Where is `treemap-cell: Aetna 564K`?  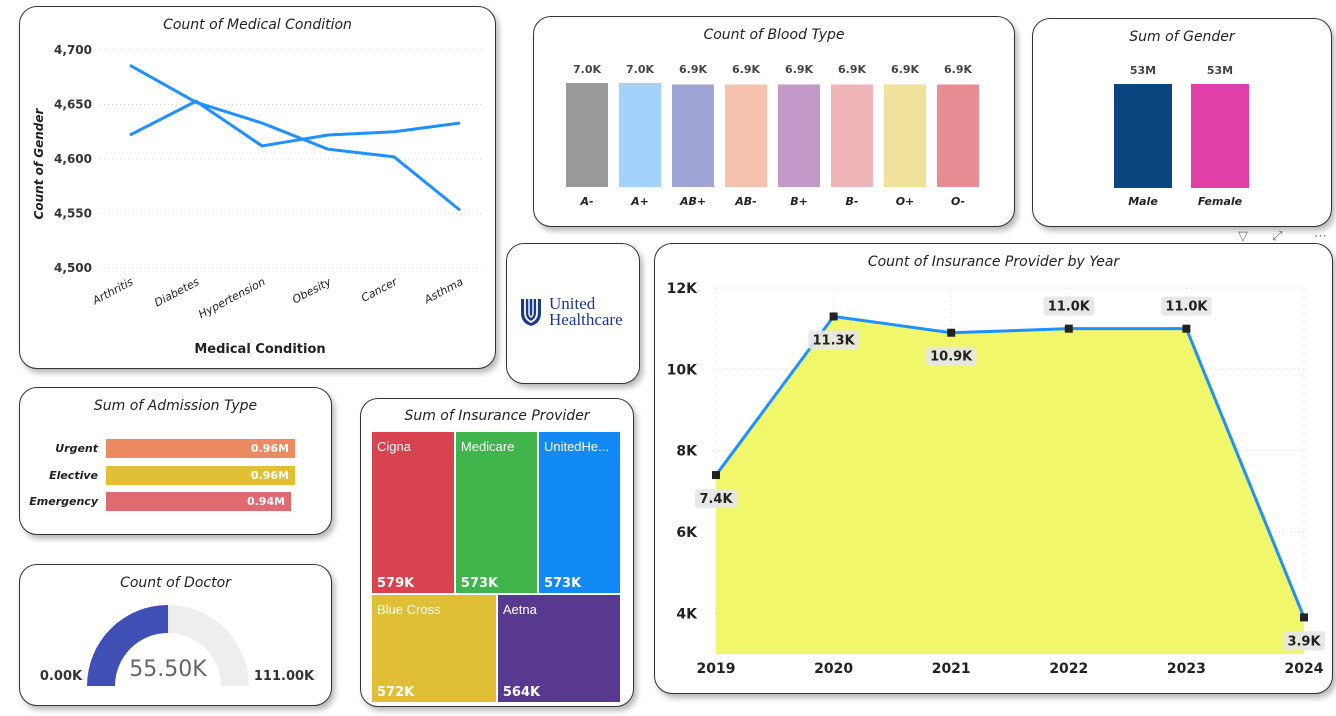 treemap-cell: Aetna 564K is located at coordinates (558, 648).